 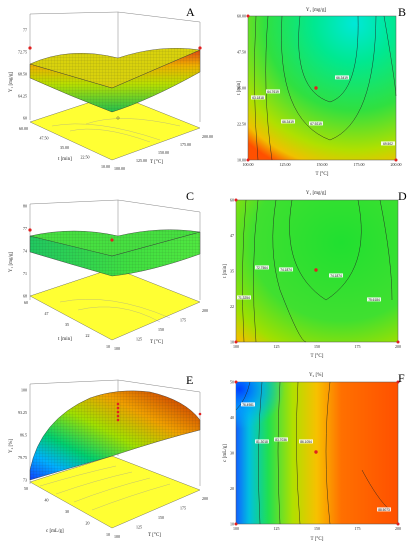 I want to click on z-tick-label: 60, so click(x=25, y=118).